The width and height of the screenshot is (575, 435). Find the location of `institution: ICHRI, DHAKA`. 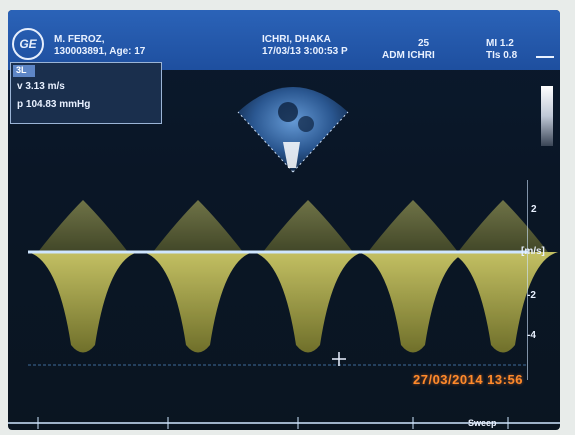

institution: ICHRI, DHAKA is located at coordinates (296, 39).